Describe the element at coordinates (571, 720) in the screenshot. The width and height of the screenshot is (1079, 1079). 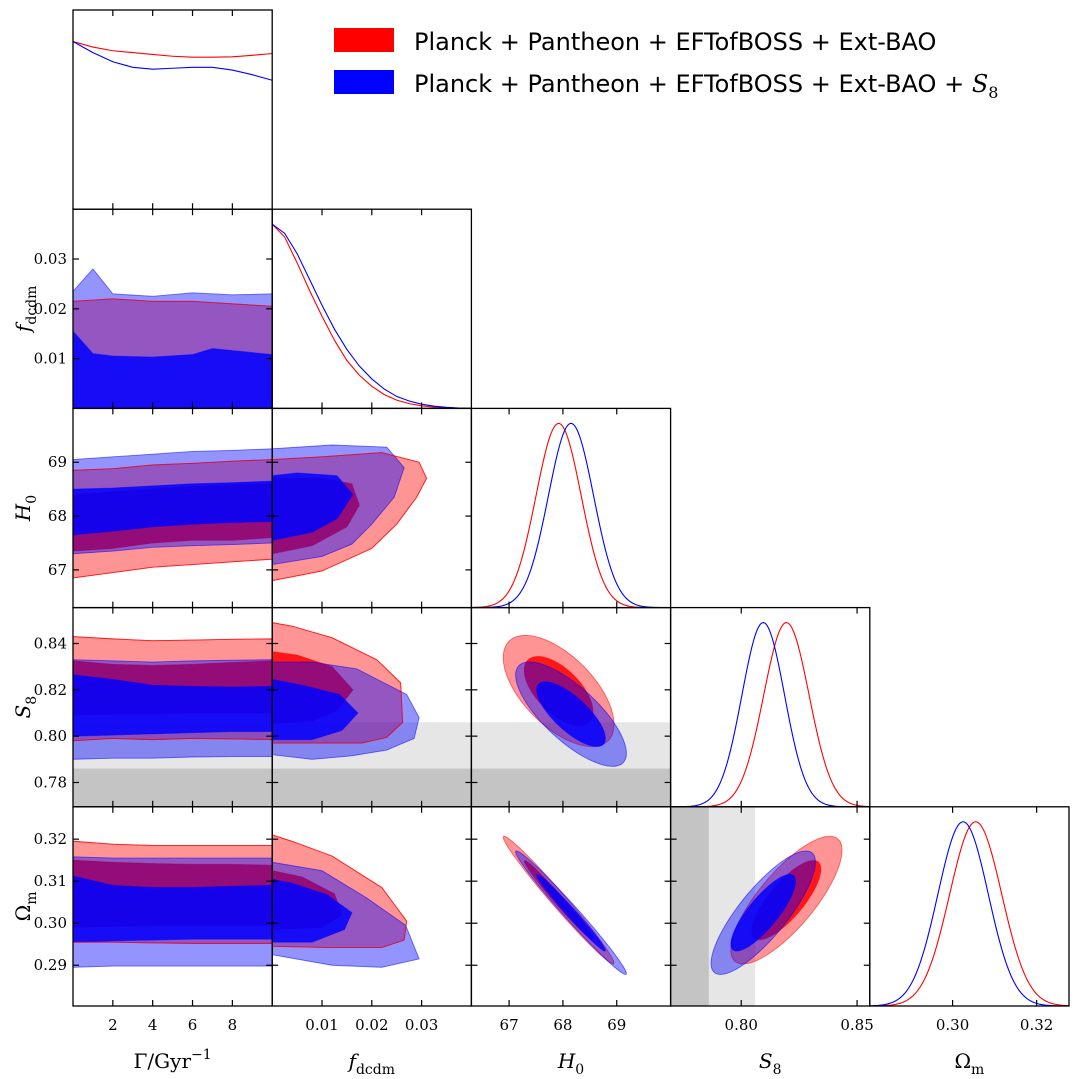
I see `panel-H0-S8` at that location.